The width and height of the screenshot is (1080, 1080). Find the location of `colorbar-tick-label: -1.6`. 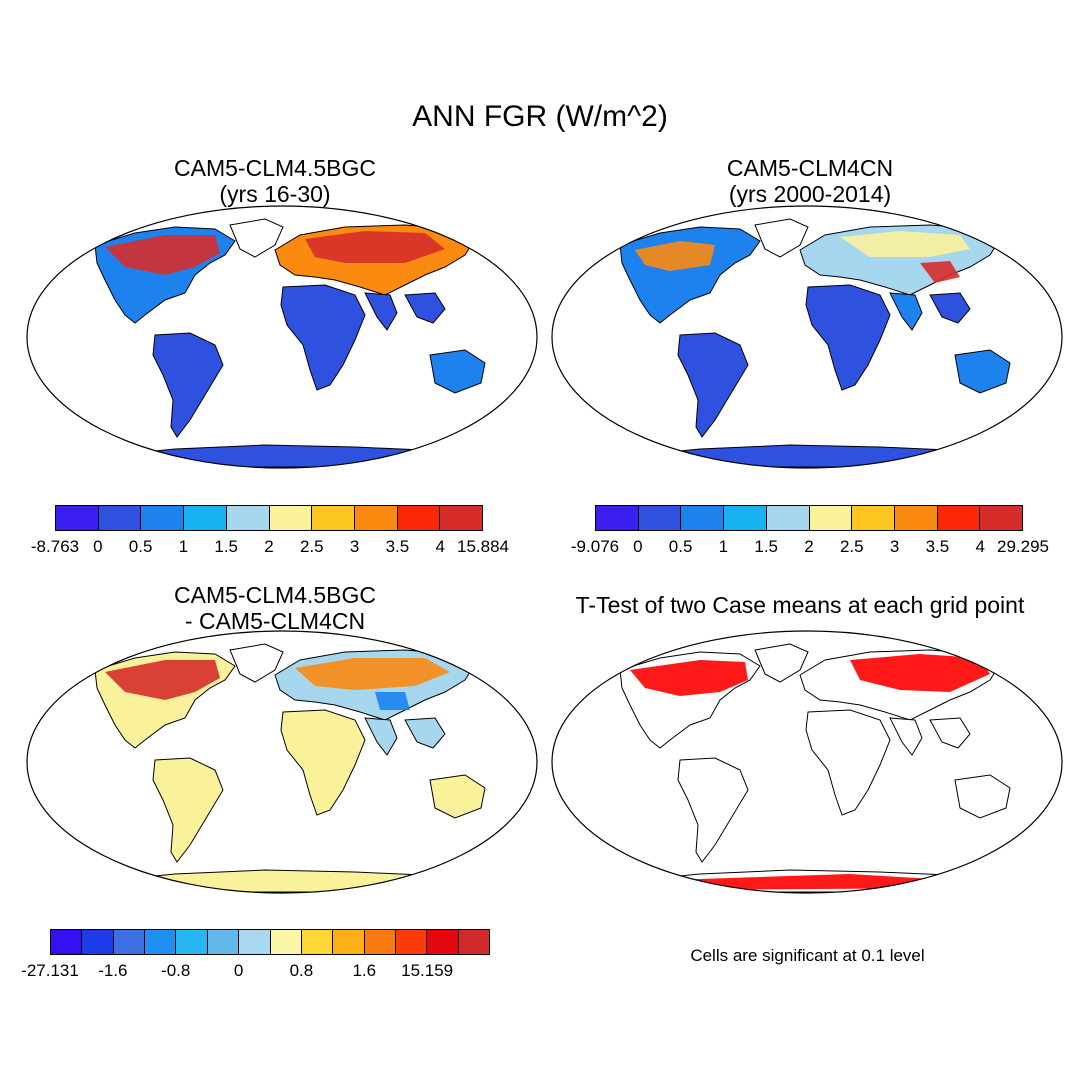

colorbar-tick-label: -1.6 is located at coordinates (113, 970).